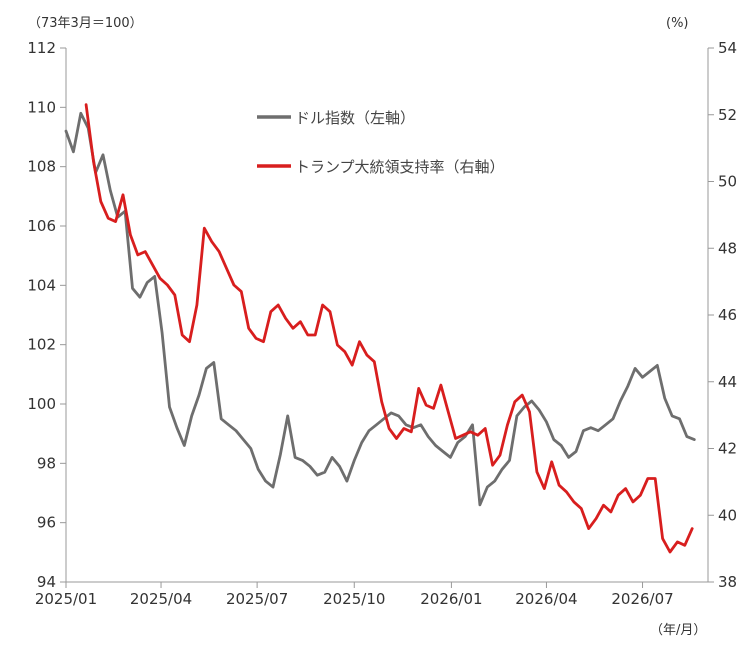  What do you see at coordinates (46, 582) in the screenshot?
I see `left-tick-label: 94` at bounding box center [46, 582].